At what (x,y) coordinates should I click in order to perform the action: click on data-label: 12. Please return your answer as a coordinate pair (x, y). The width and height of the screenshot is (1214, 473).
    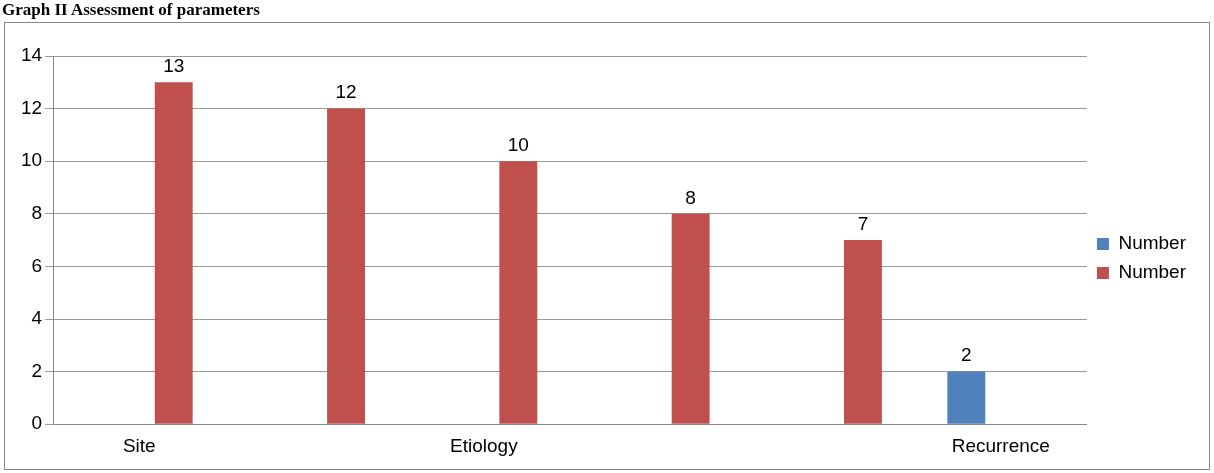
    Looking at the image, I should click on (346, 92).